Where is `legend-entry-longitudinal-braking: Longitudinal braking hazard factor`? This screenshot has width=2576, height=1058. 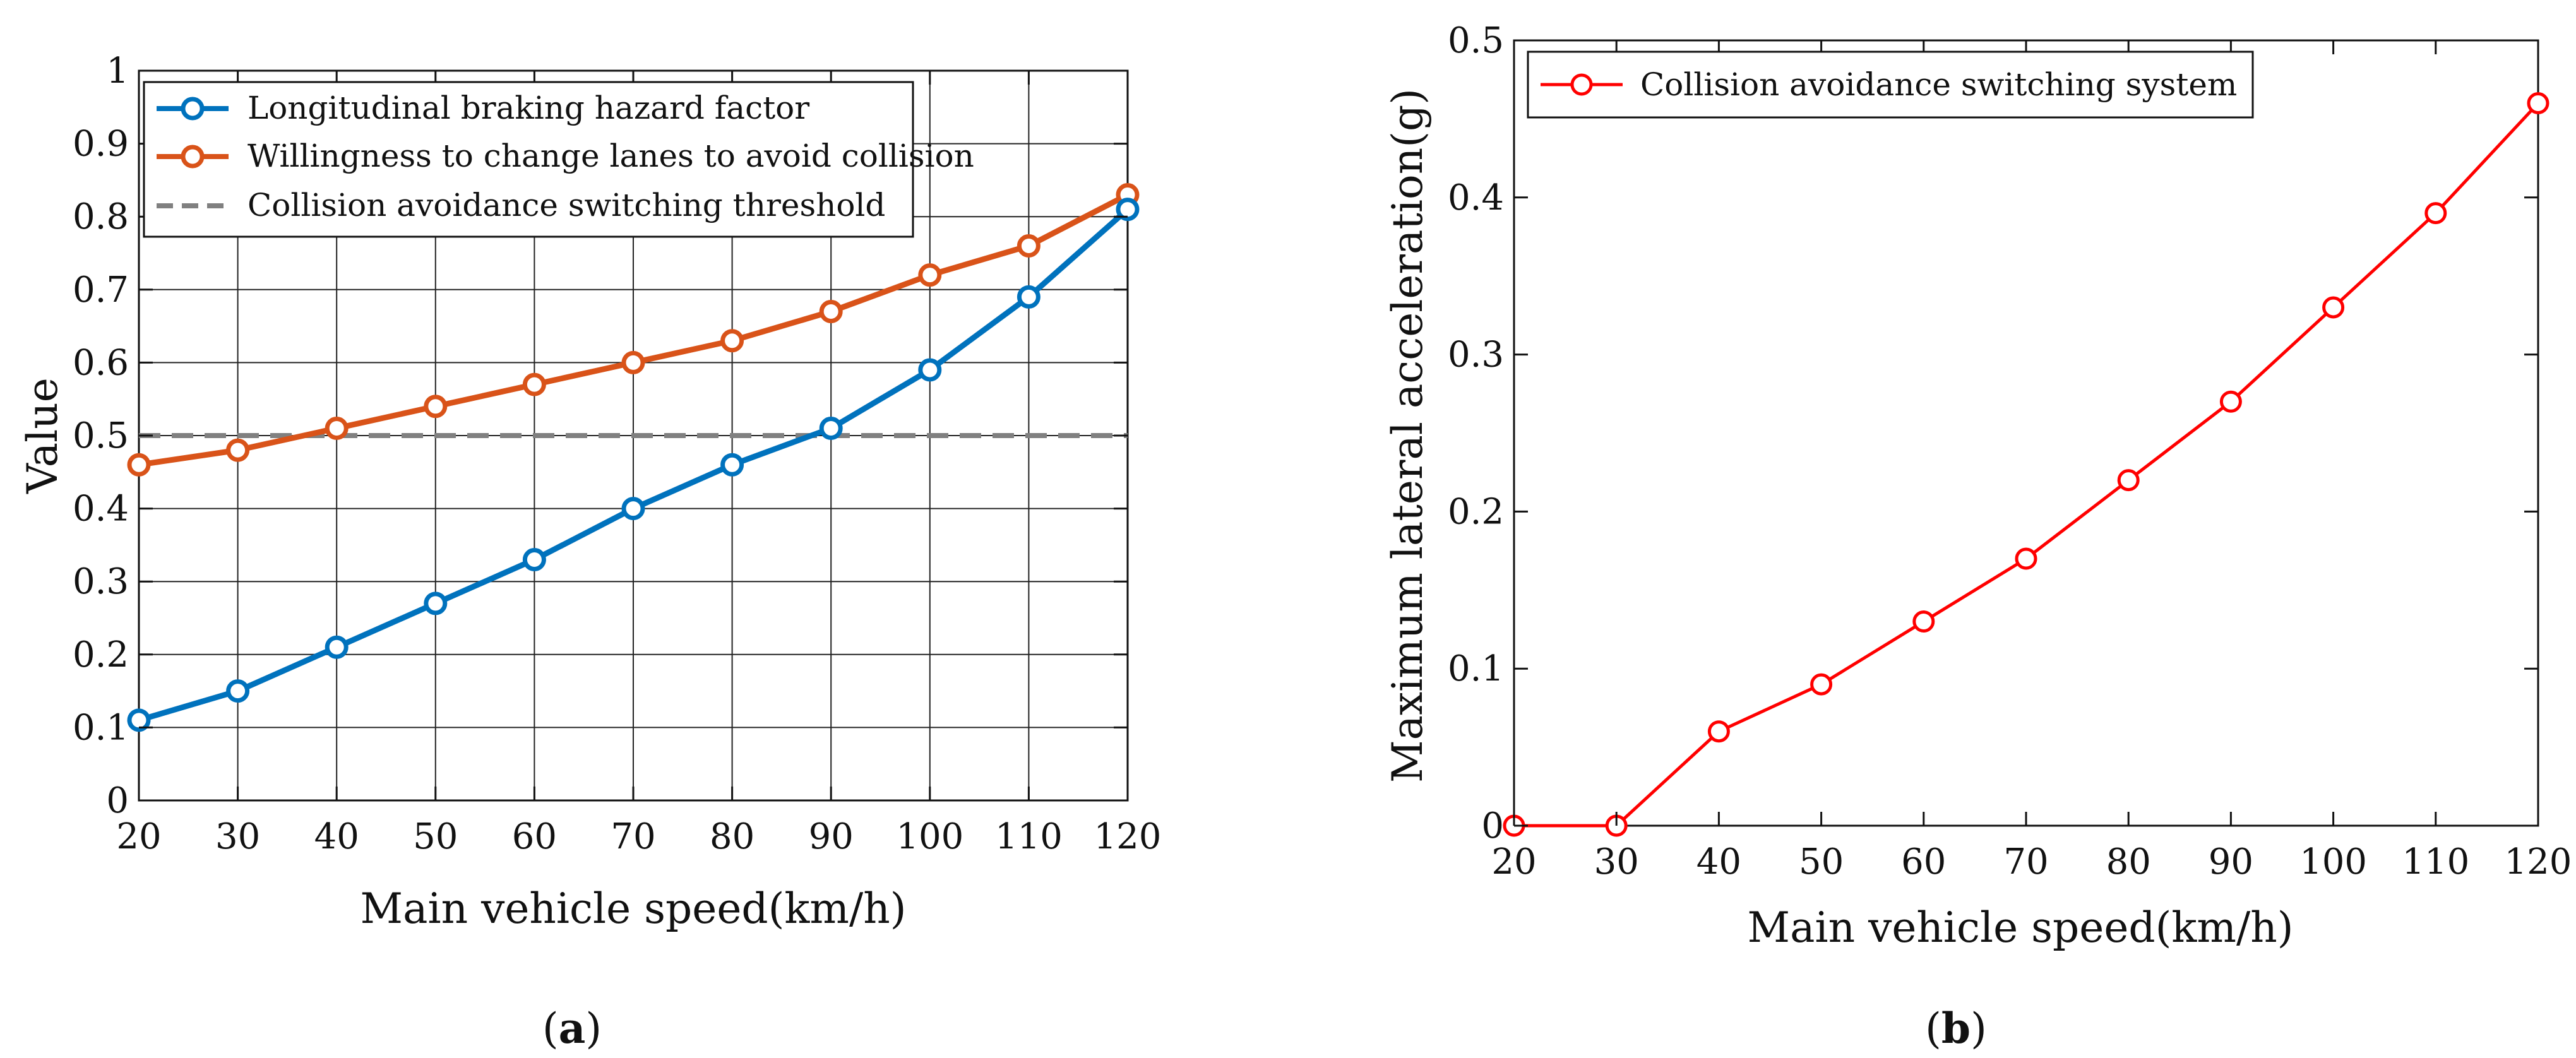
legend-entry-longitudinal-braking: Longitudinal braking hazard factor is located at coordinates (483, 108).